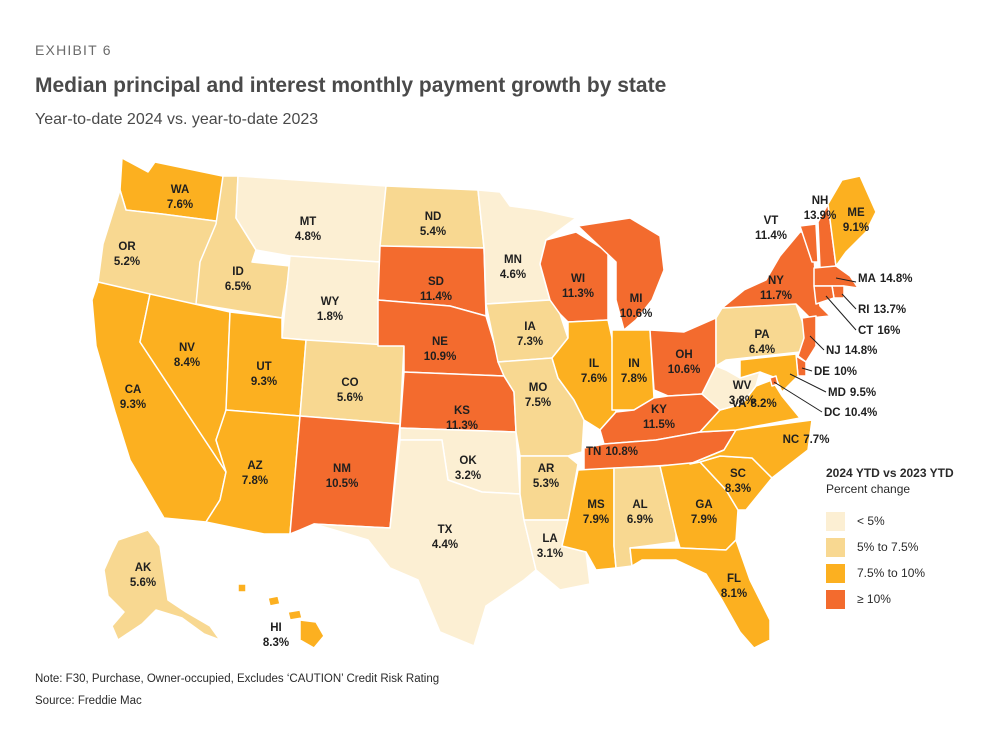 This screenshot has height=749, width=1000. I want to click on state-label-RI: RI 13.7%, so click(882, 310).